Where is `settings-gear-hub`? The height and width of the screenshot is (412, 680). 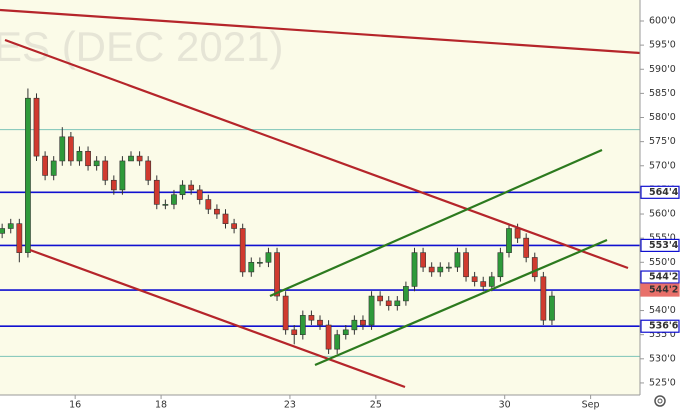 settings-gear-hub is located at coordinates (660, 401).